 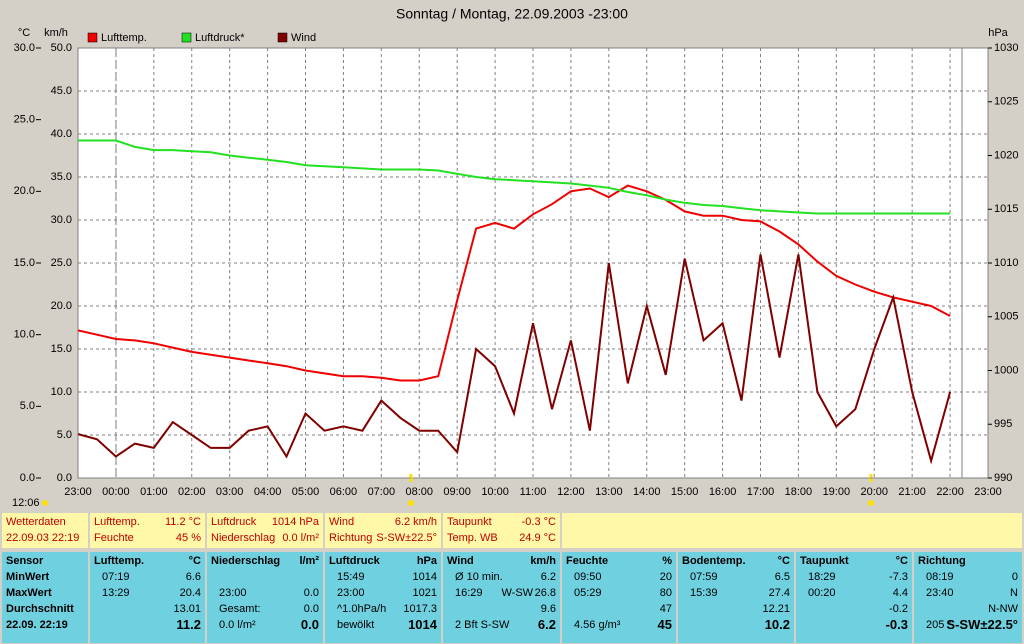 What do you see at coordinates (45, 538) in the screenshot?
I see `current-line: 22.09.03 22:19` at bounding box center [45, 538].